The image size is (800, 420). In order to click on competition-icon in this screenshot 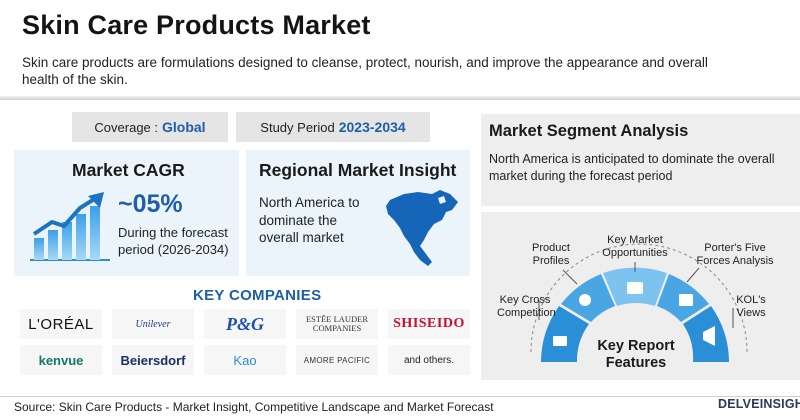, I will do `click(560, 341)`.